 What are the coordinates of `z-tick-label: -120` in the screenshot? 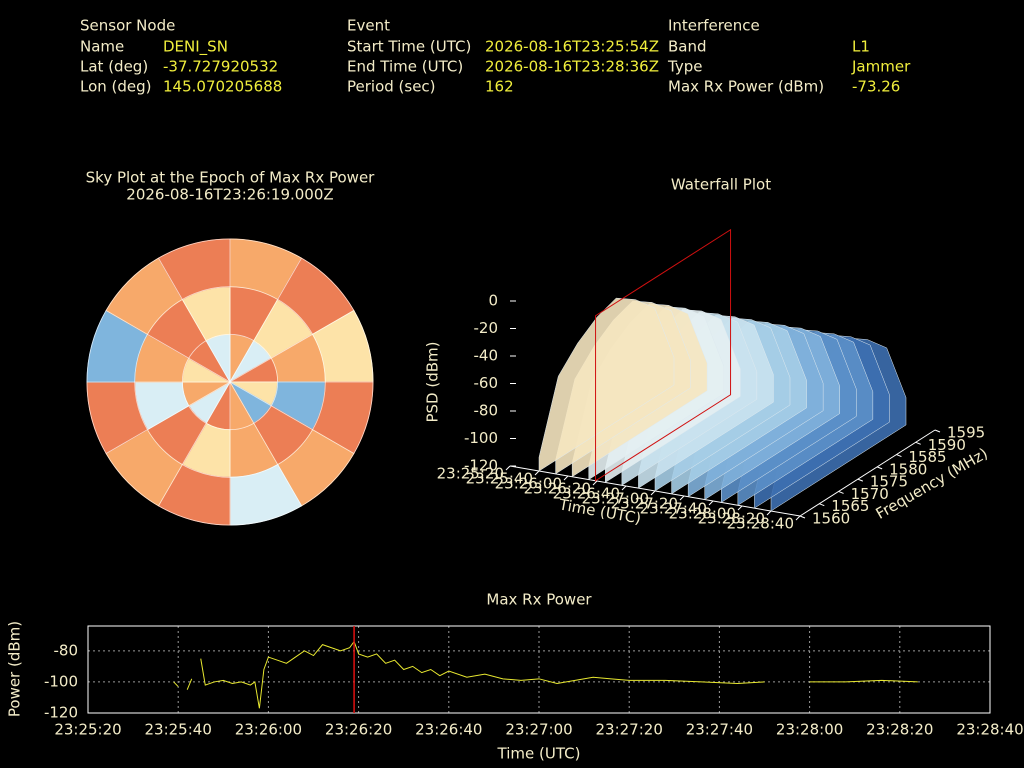 It's located at (481, 466).